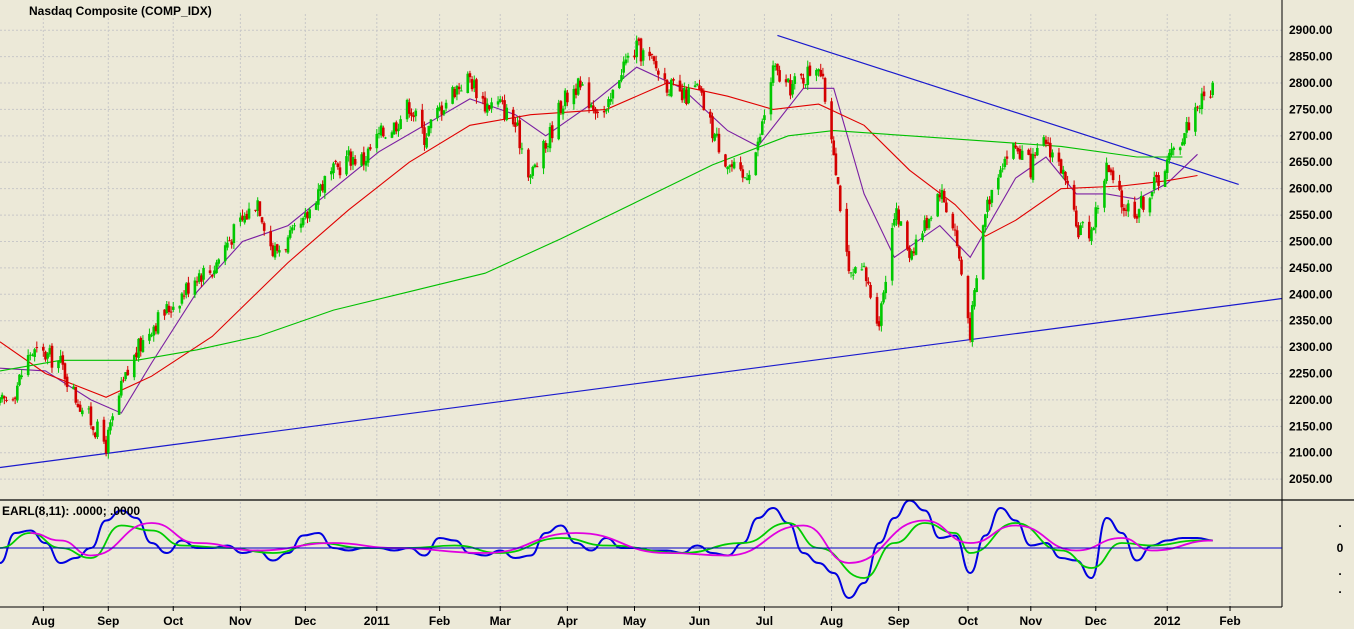  What do you see at coordinates (377, 621) in the screenshot?
I see `x-tick-label: 2011` at bounding box center [377, 621].